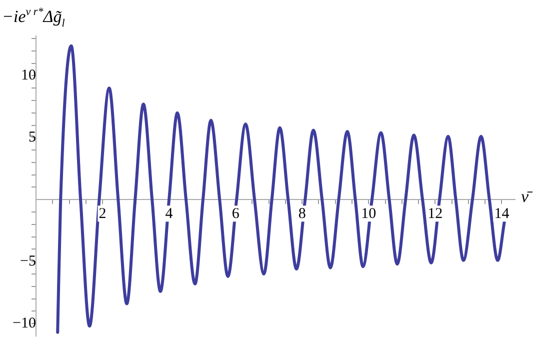 The image size is (545, 349). What do you see at coordinates (32, 138) in the screenshot?
I see `y-tick-label: 5` at bounding box center [32, 138].